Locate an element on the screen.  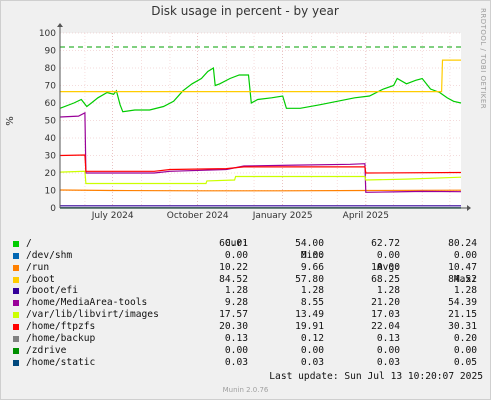
legend-min-value: 0.03 is located at coordinates (312, 362).